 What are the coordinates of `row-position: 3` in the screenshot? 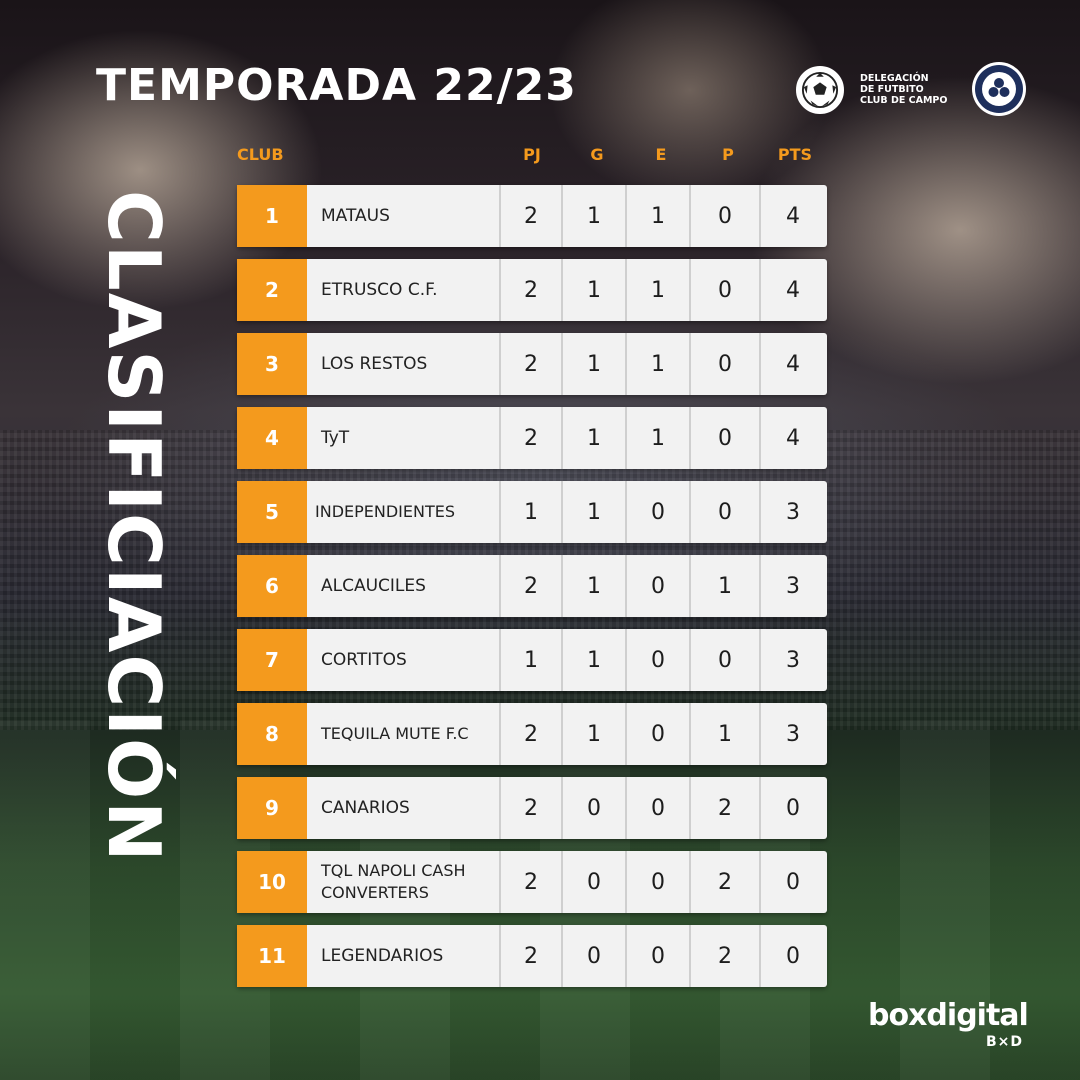 It's located at (272, 364).